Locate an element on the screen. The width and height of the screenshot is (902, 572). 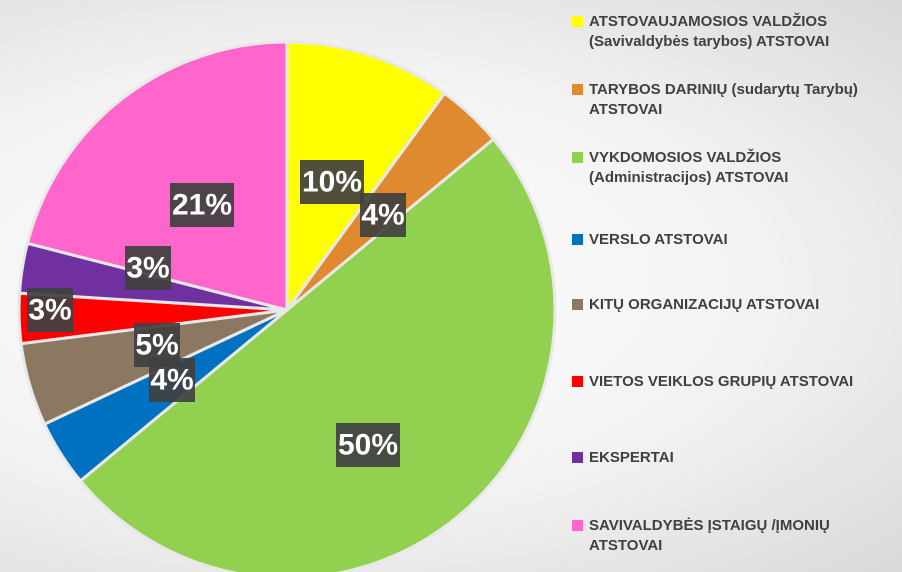
data-label: 10% is located at coordinates (332, 182).